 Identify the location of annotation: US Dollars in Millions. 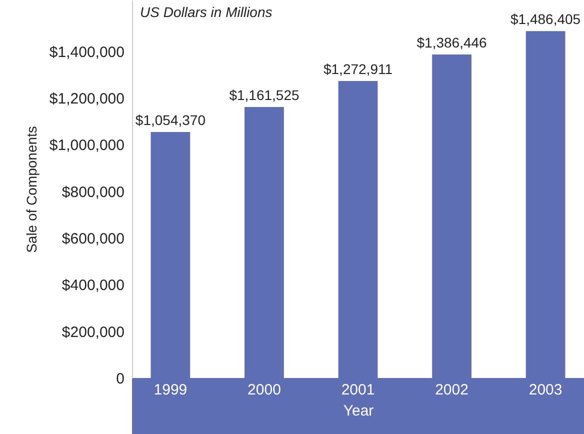
(206, 12).